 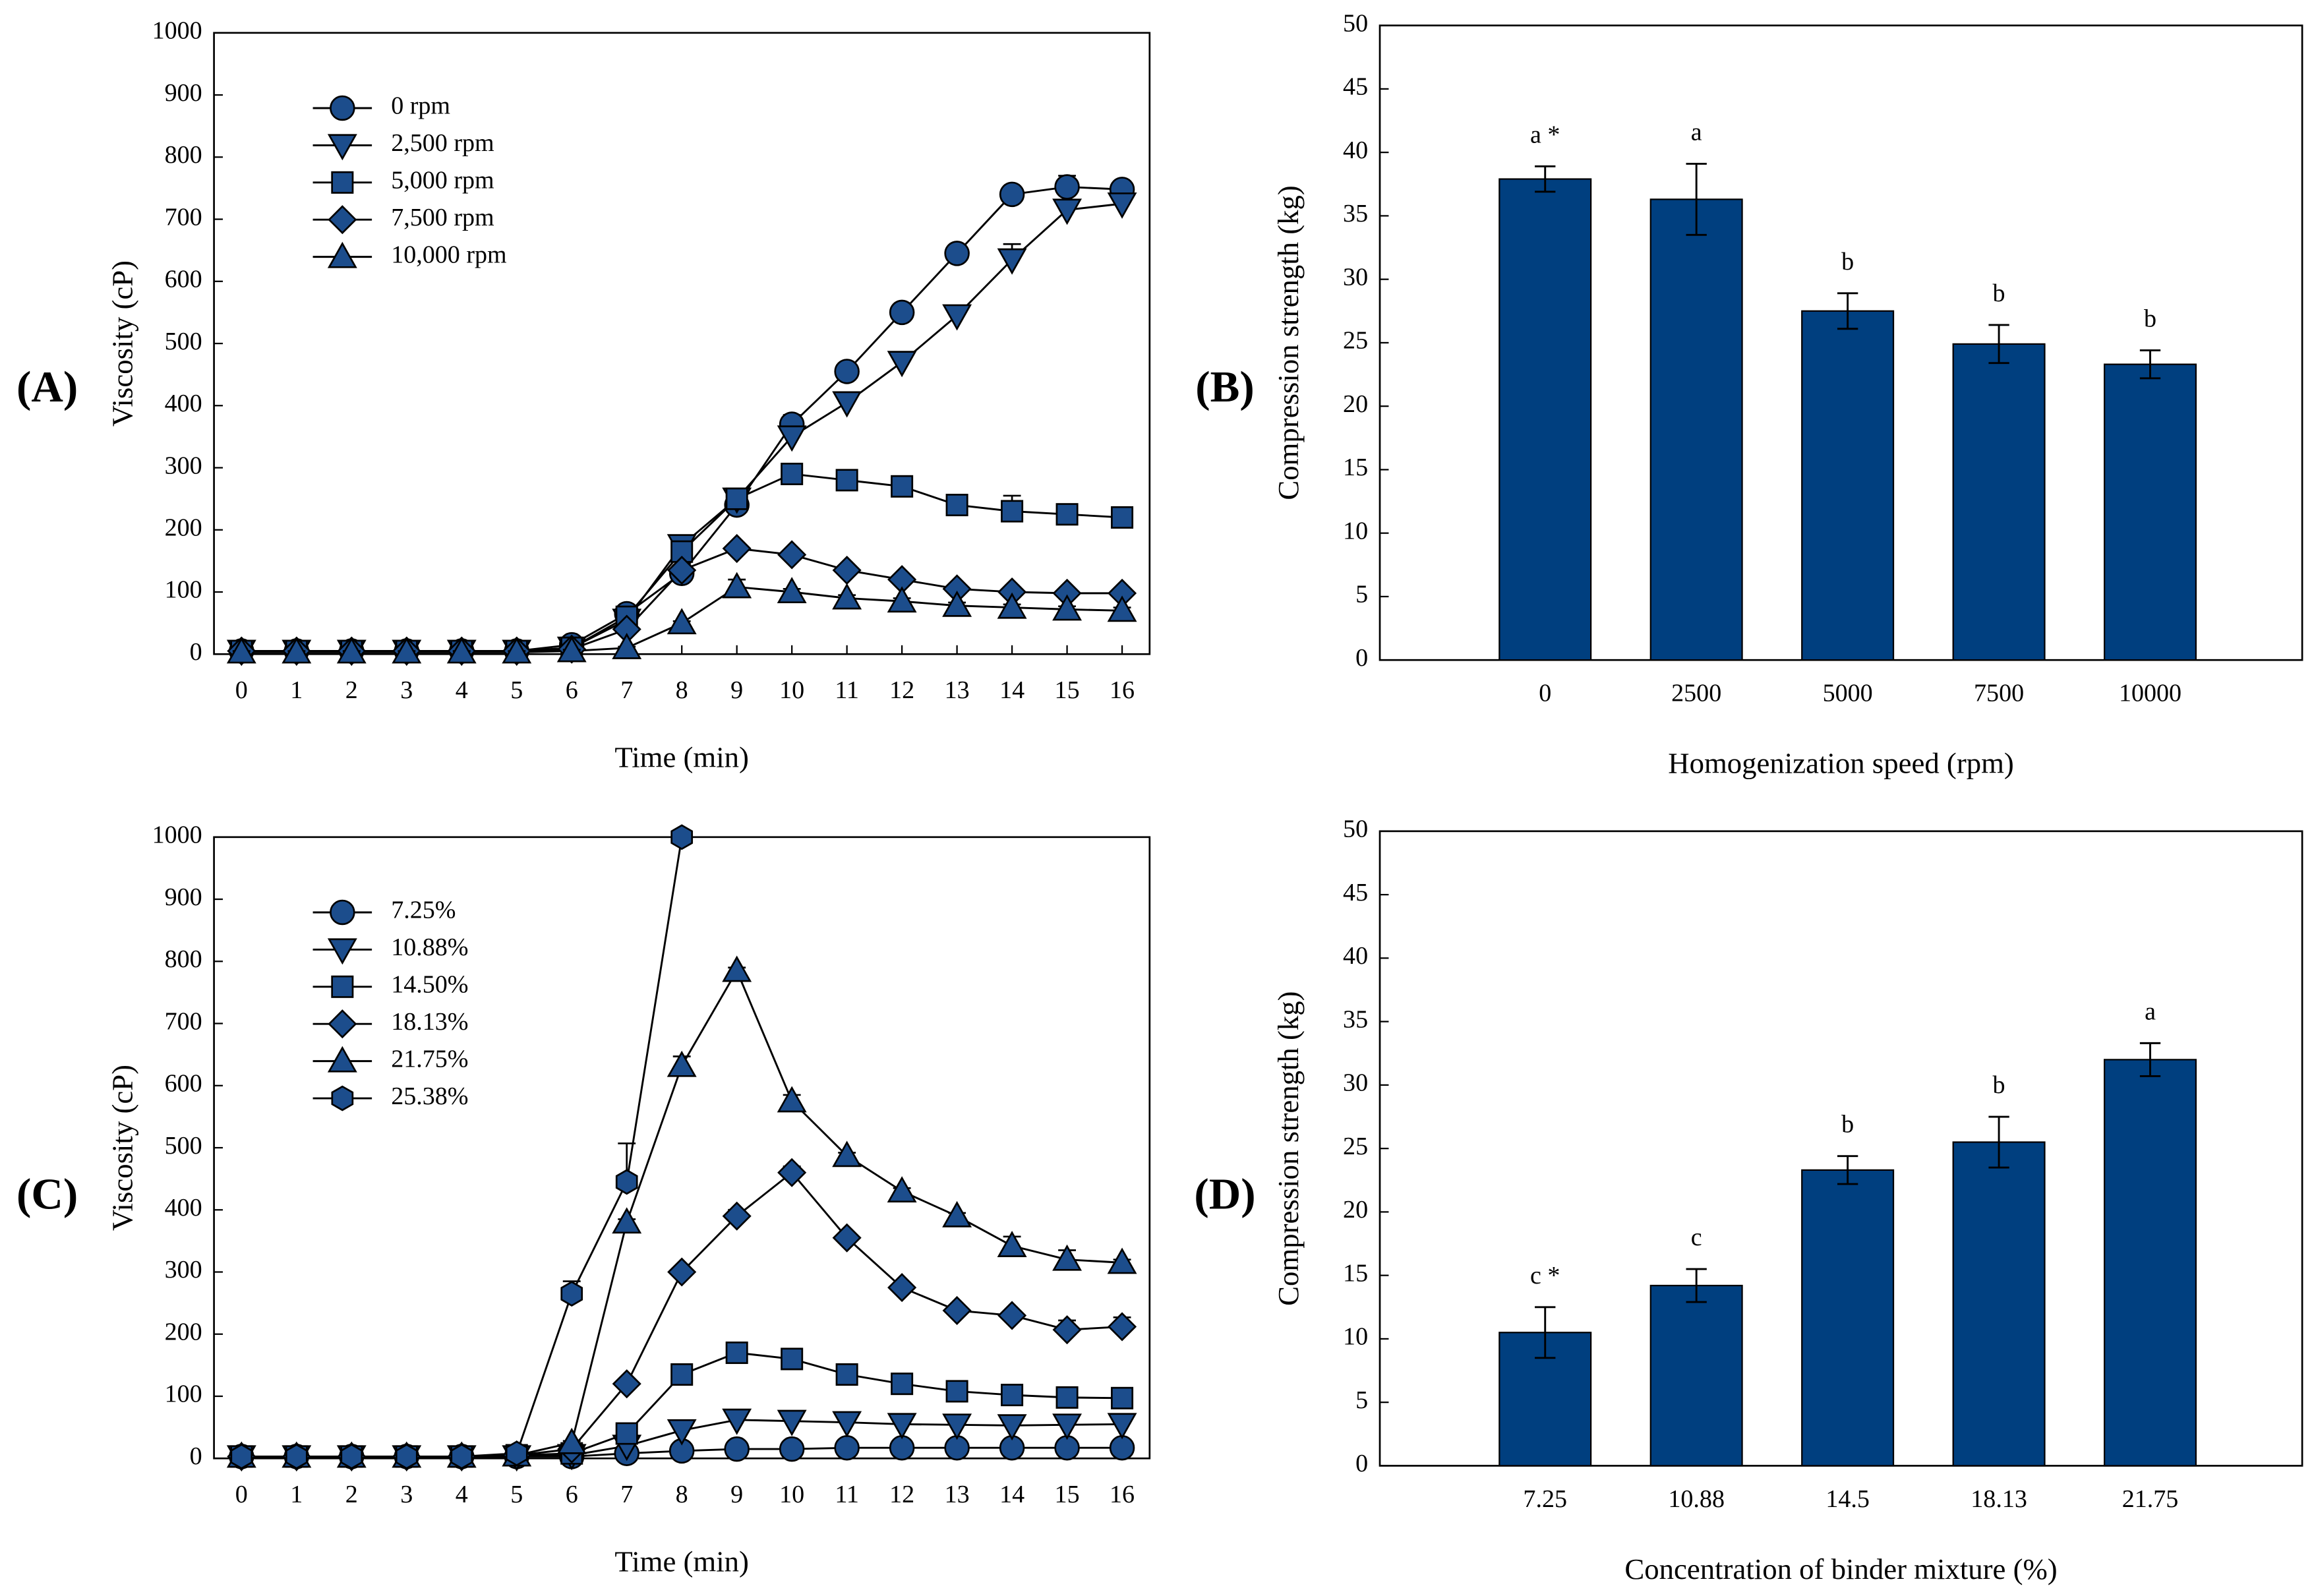 What do you see at coordinates (1355, 23) in the screenshot?
I see `y-tick-label: 50` at bounding box center [1355, 23].